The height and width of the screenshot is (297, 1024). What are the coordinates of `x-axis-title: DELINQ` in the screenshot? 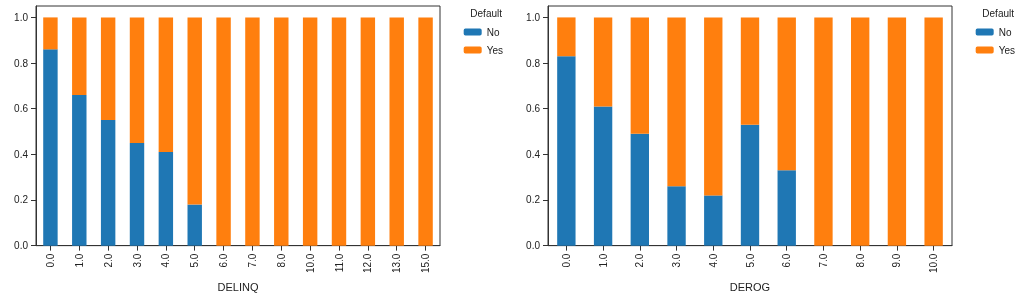 It's located at (238, 286).